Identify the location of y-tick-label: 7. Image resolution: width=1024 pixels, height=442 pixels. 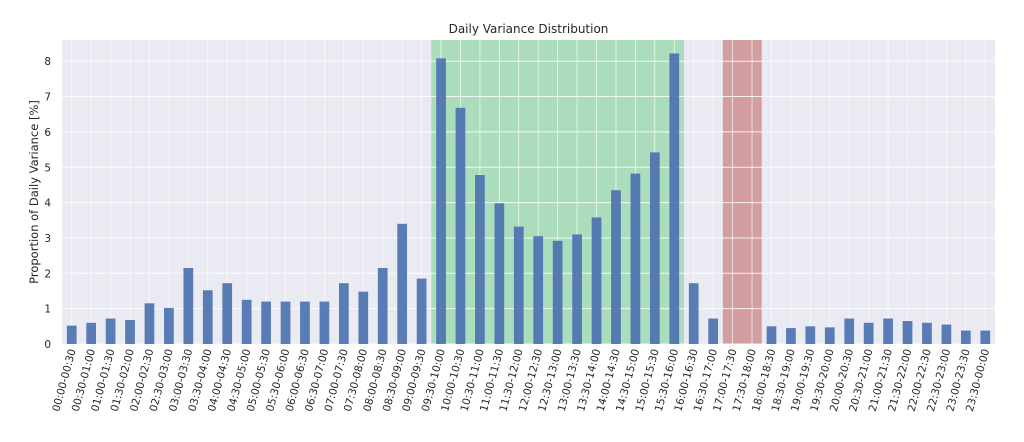
(47, 98).